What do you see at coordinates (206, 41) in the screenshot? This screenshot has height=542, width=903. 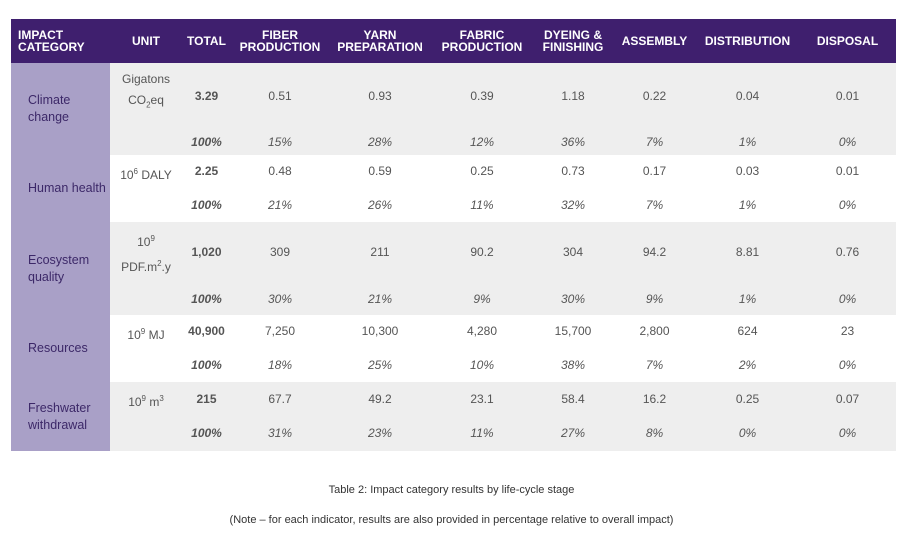 I see `header-total: TOTAL` at bounding box center [206, 41].